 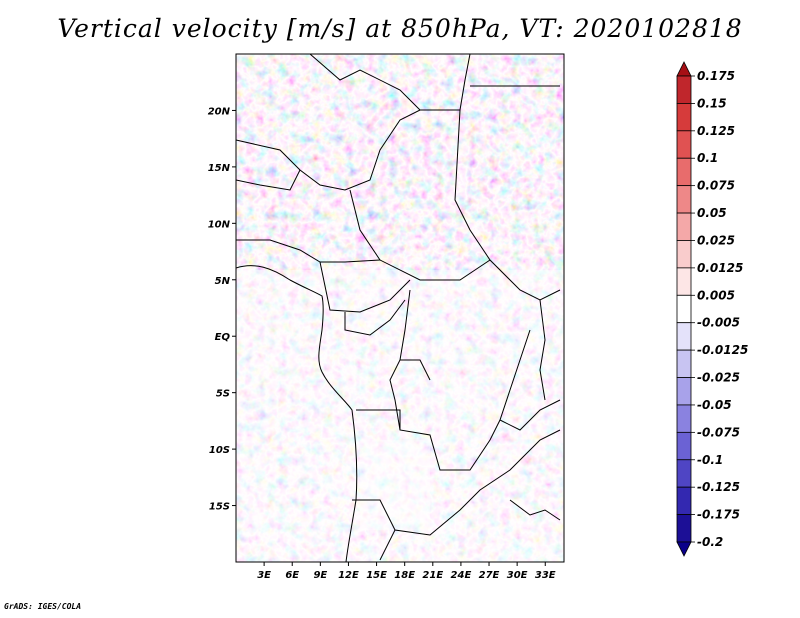 What do you see at coordinates (716, 240) in the screenshot?
I see `colorbar-level-label: 0.025` at bounding box center [716, 240].